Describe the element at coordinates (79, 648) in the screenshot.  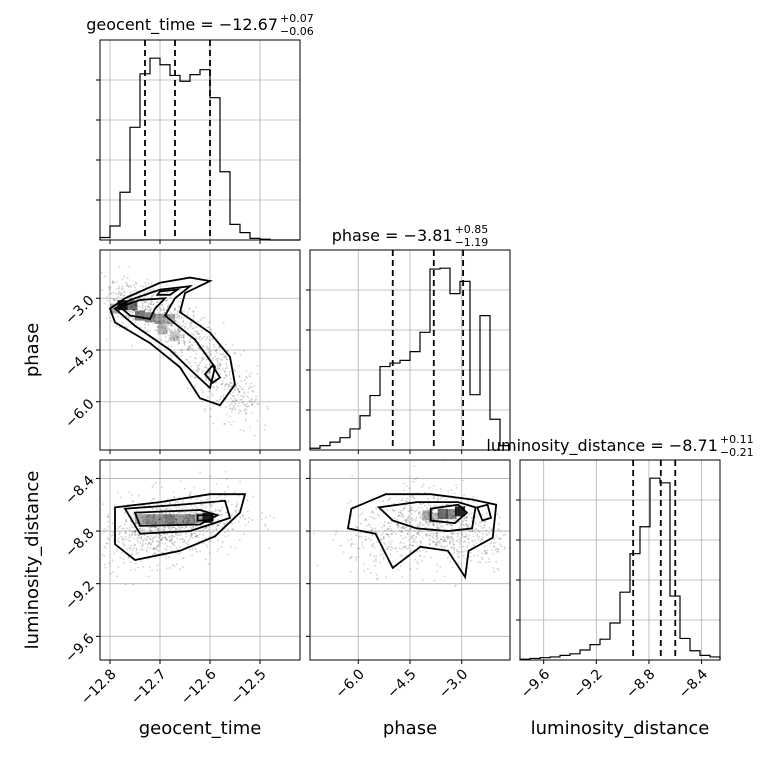
I see `y-tick-label: −9.6` at that location.